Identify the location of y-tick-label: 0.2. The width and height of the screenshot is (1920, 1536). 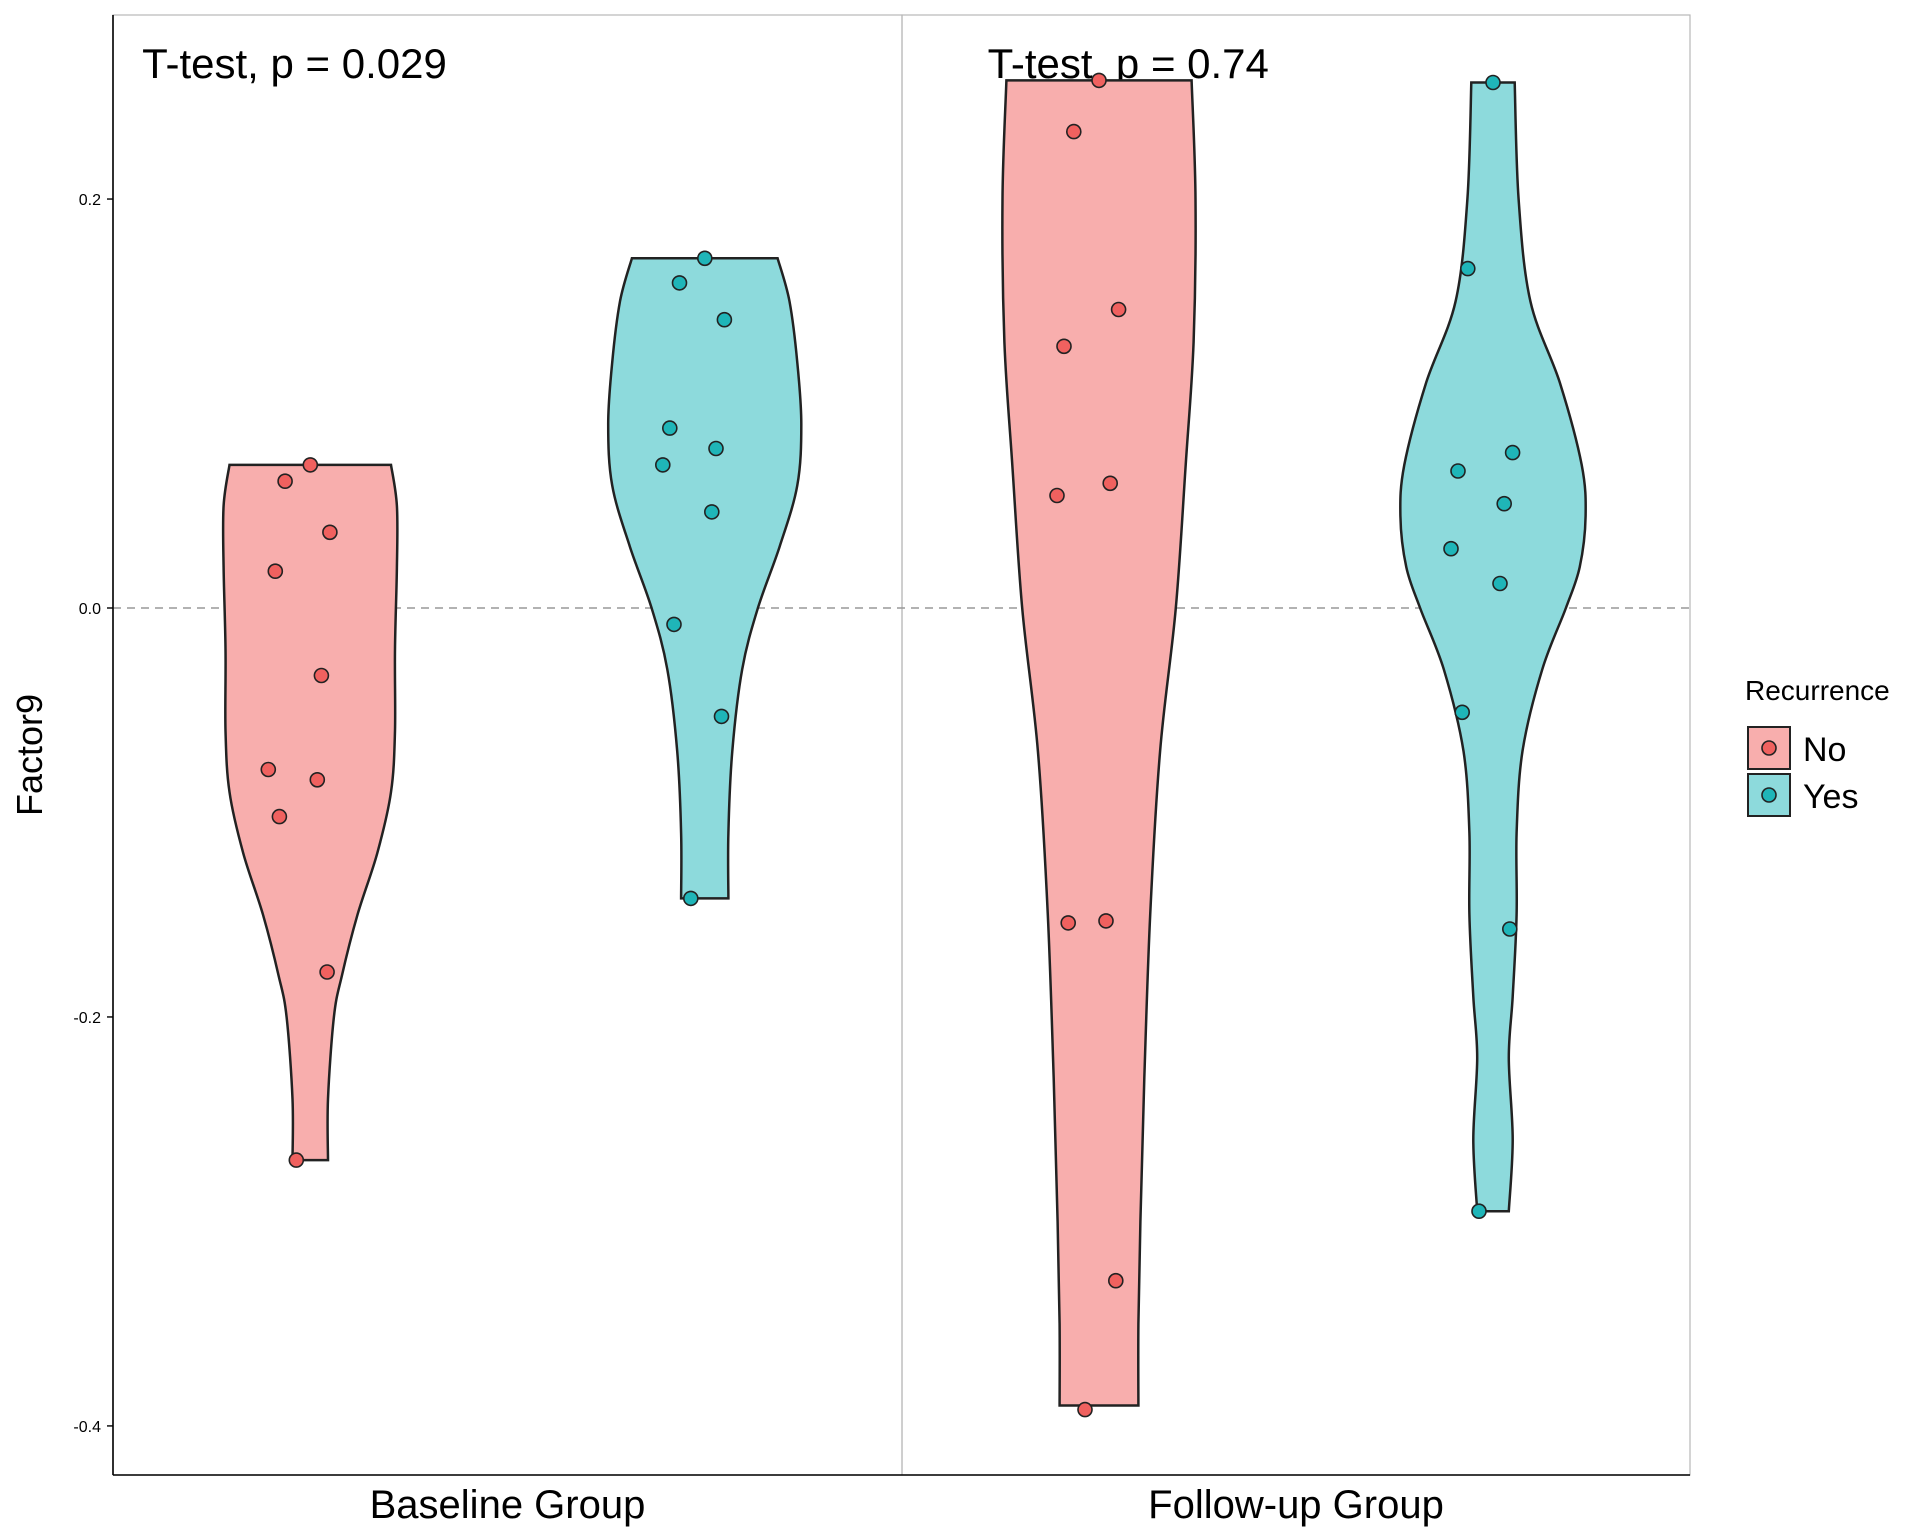
(90, 200).